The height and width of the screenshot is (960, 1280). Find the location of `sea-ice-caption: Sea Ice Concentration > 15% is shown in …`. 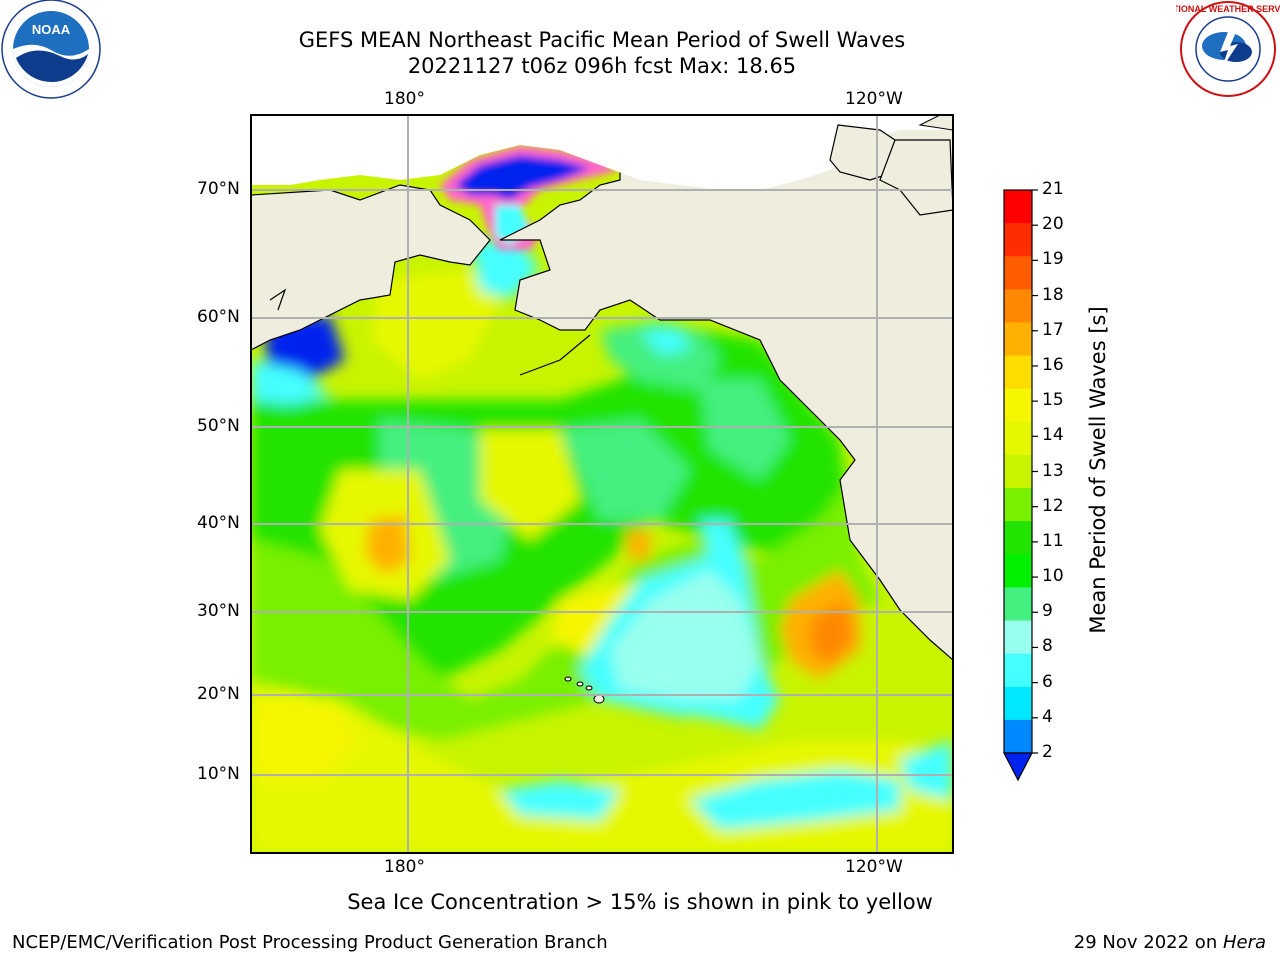

sea-ice-caption: Sea Ice Concentration > 15% is shown in … is located at coordinates (640, 902).